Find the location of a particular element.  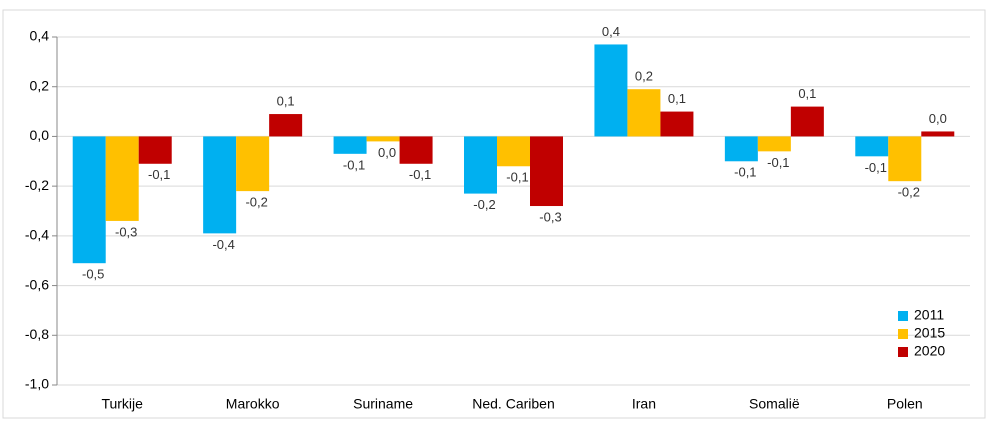

x-tick-label: Somalië is located at coordinates (774, 404).